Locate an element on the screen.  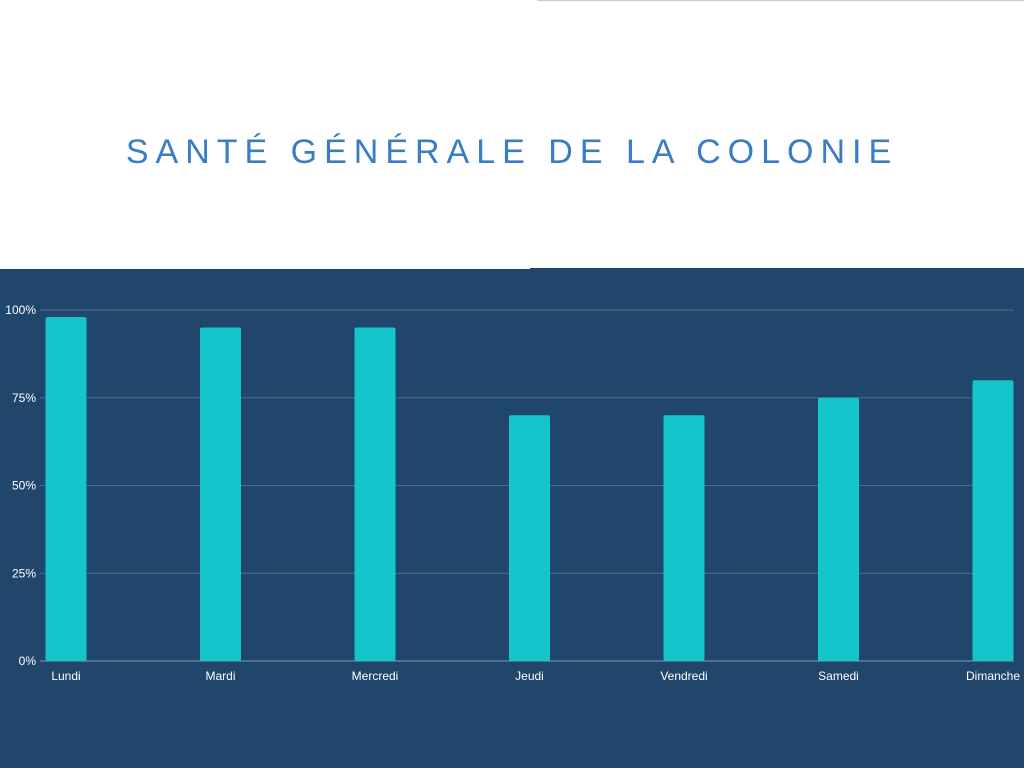
x-tick-label: Dimanche is located at coordinates (993, 676).